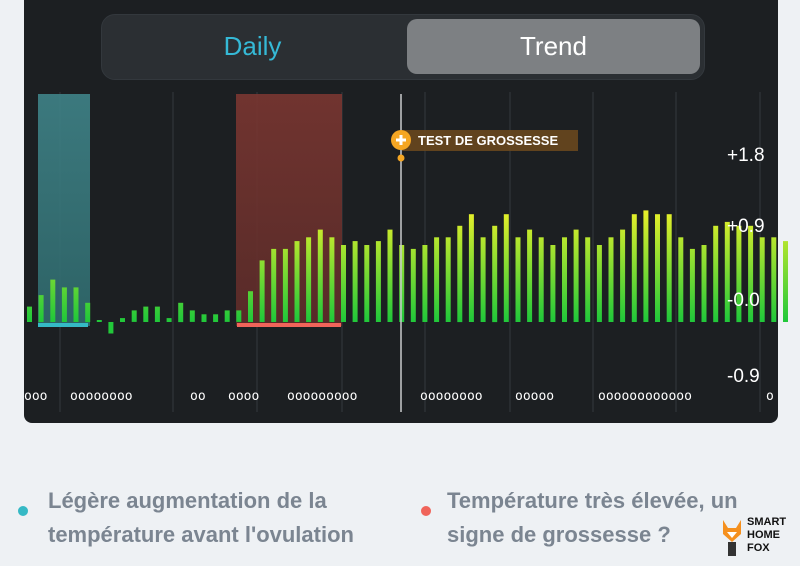 Image resolution: width=800 pixels, height=566 pixels. I want to click on dot-group-1: ooo, so click(35, 396).